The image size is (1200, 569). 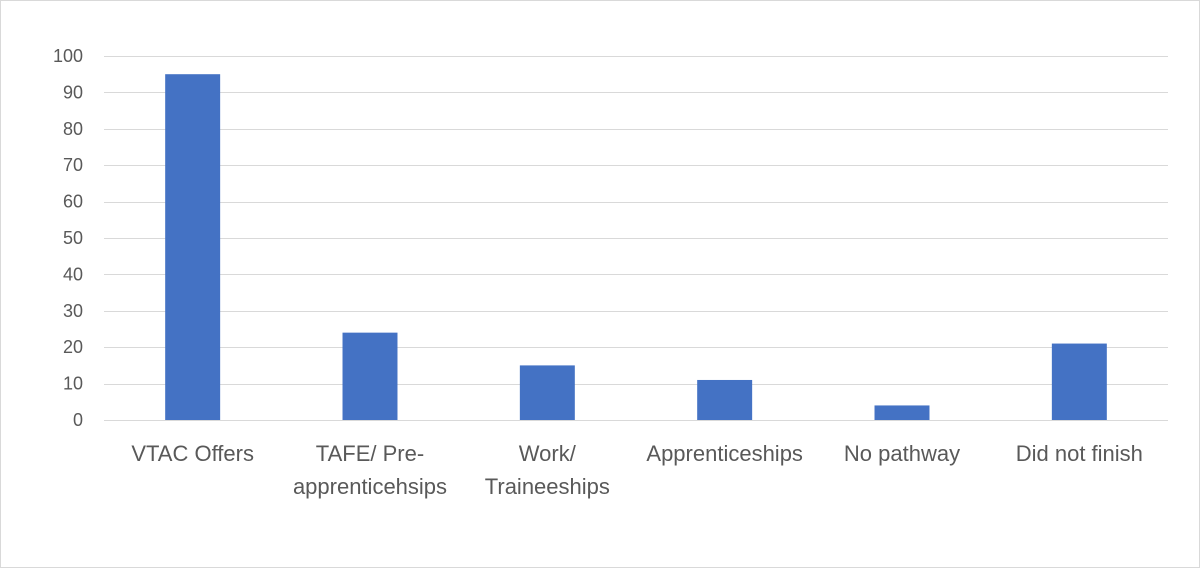 What do you see at coordinates (73, 311) in the screenshot?
I see `y-tick-label: 30` at bounding box center [73, 311].